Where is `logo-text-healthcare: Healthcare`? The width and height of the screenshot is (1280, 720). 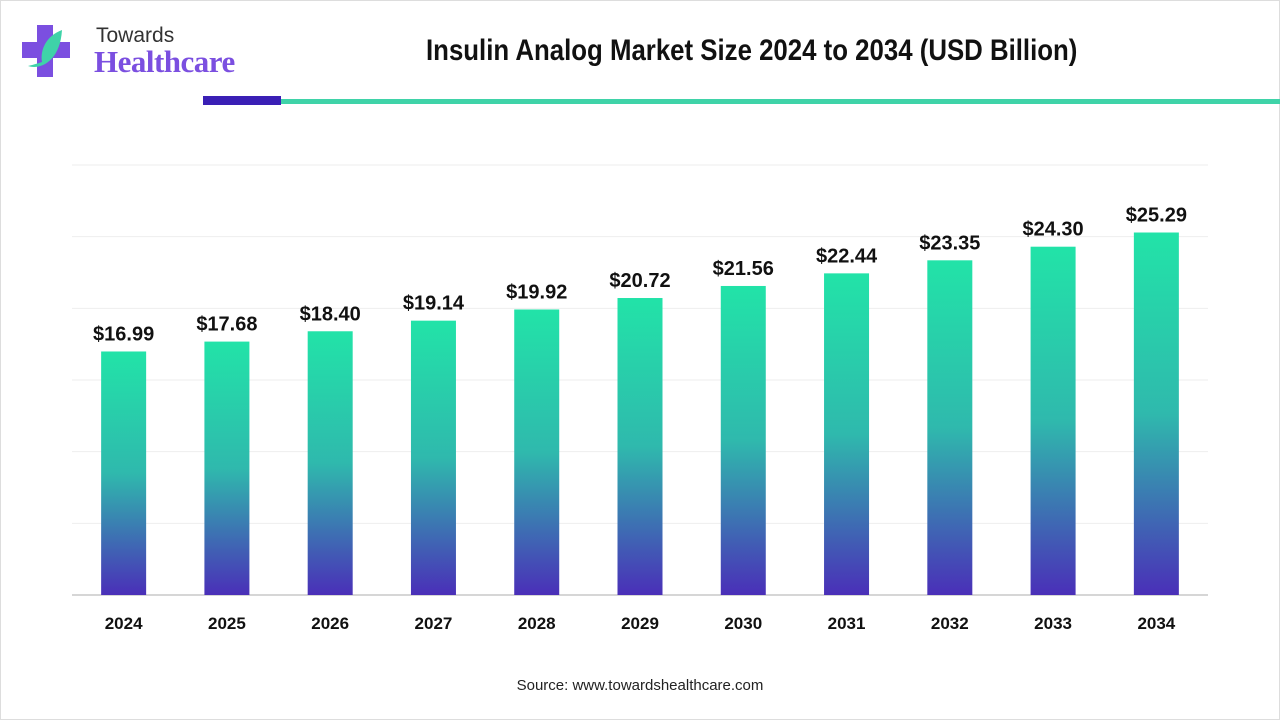 logo-text-healthcare: Healthcare is located at coordinates (164, 61).